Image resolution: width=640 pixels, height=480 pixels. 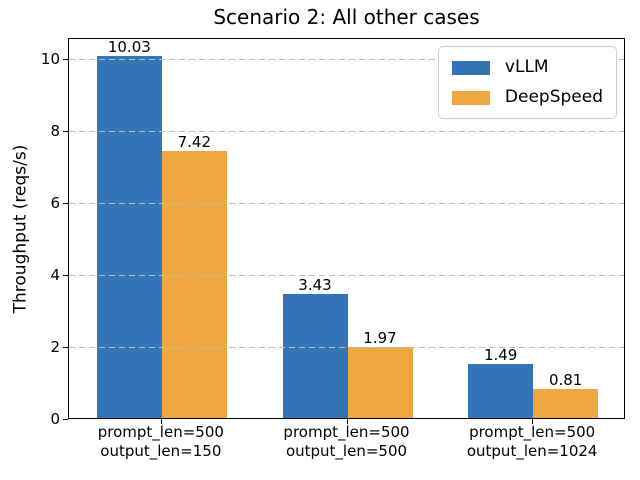 What do you see at coordinates (346, 348) in the screenshot?
I see `gridline-y2` at bounding box center [346, 348].